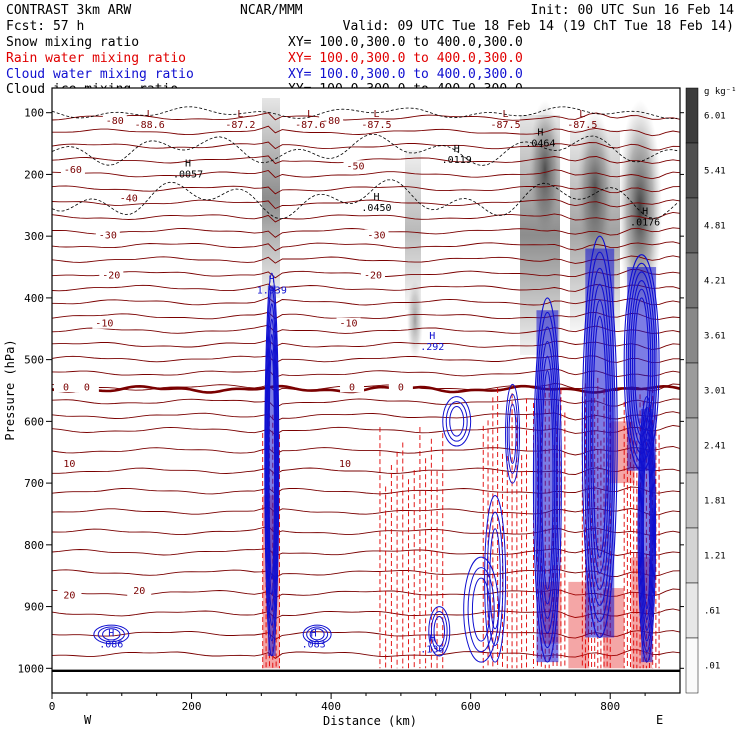  I want to click on y-tick-label: 400, so click(34, 298).